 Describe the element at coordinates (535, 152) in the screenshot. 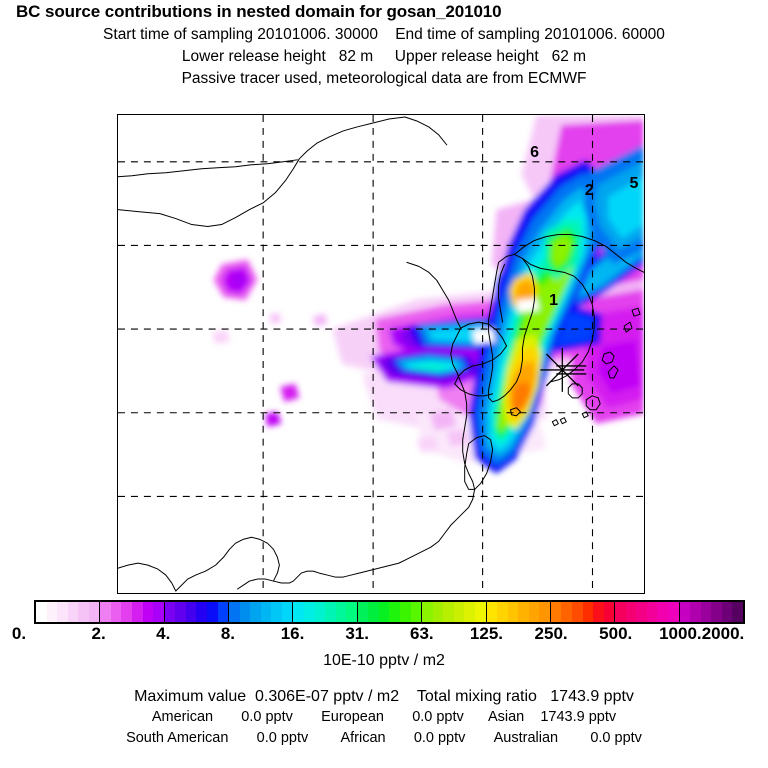

I see `map-label-6: 6` at that location.